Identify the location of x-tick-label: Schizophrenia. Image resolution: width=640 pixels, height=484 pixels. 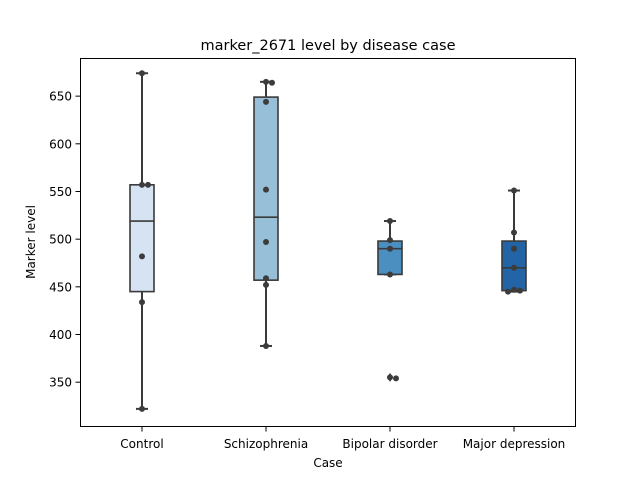
(266, 444).